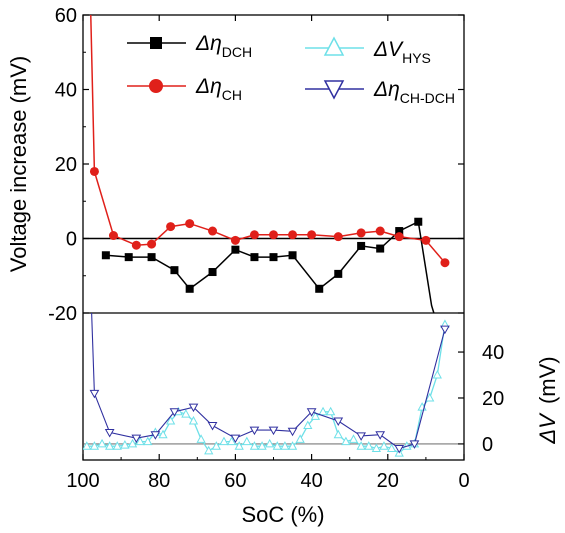  Describe the element at coordinates (184, 89) in the screenshot. I see `legend-entry-ch: ΔηCH` at that location.